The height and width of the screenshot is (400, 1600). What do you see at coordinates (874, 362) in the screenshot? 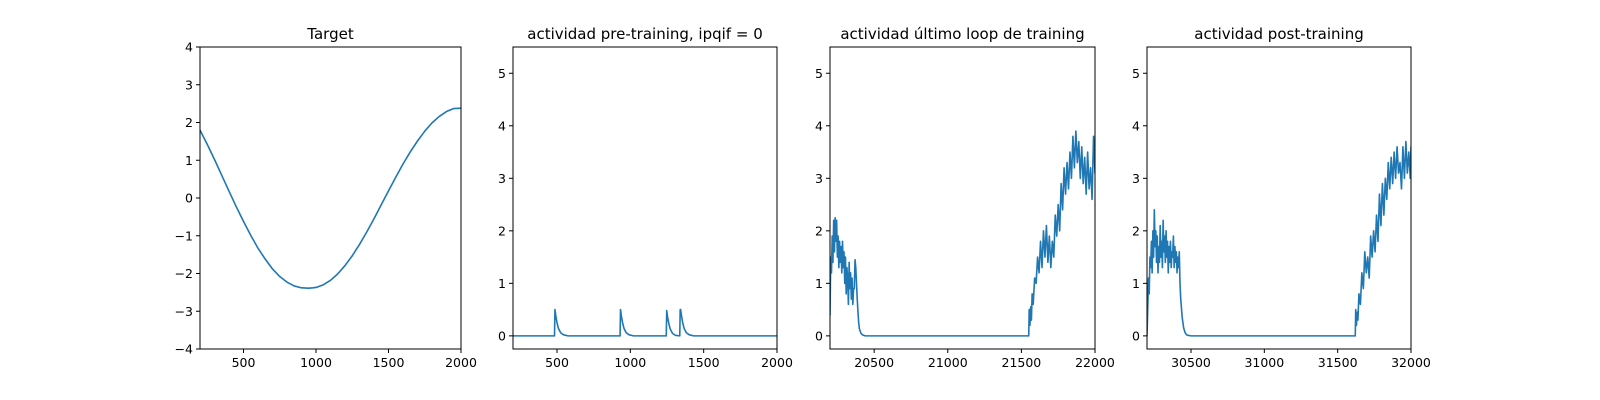
I see `x-tick-label-2-0: 20500` at bounding box center [874, 362].